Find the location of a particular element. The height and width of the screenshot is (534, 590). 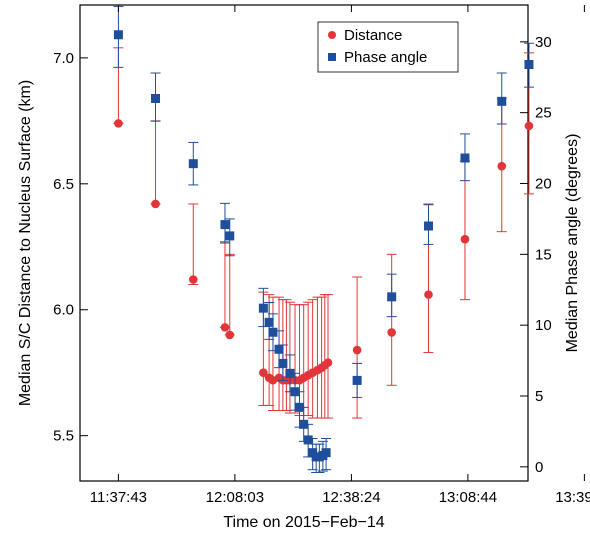

y-right-tick-label: 5 is located at coordinates (539, 396).